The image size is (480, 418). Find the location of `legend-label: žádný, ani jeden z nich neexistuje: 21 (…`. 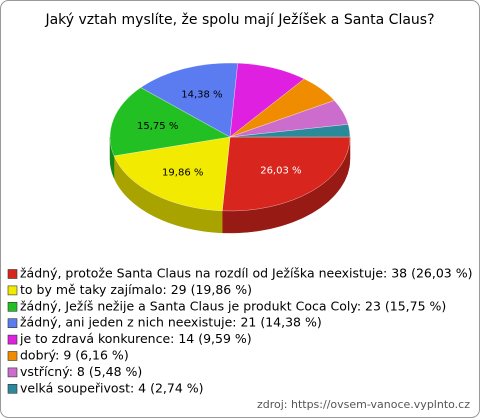

legend-label: žádný, ani jeden z nich neexistuje: 21 (… is located at coordinates (171, 322).